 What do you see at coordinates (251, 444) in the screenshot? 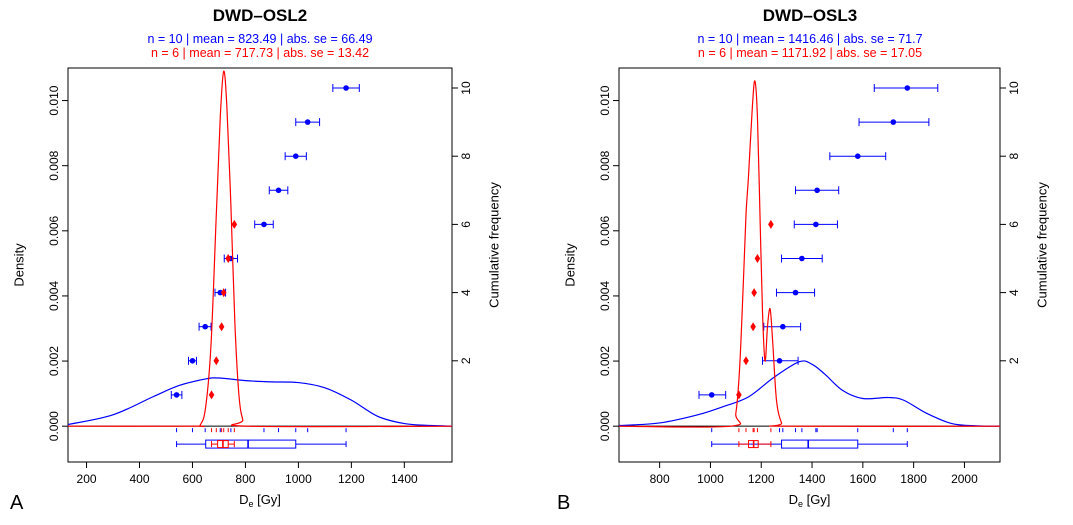
I see `panel-a-box-blue` at bounding box center [251, 444].